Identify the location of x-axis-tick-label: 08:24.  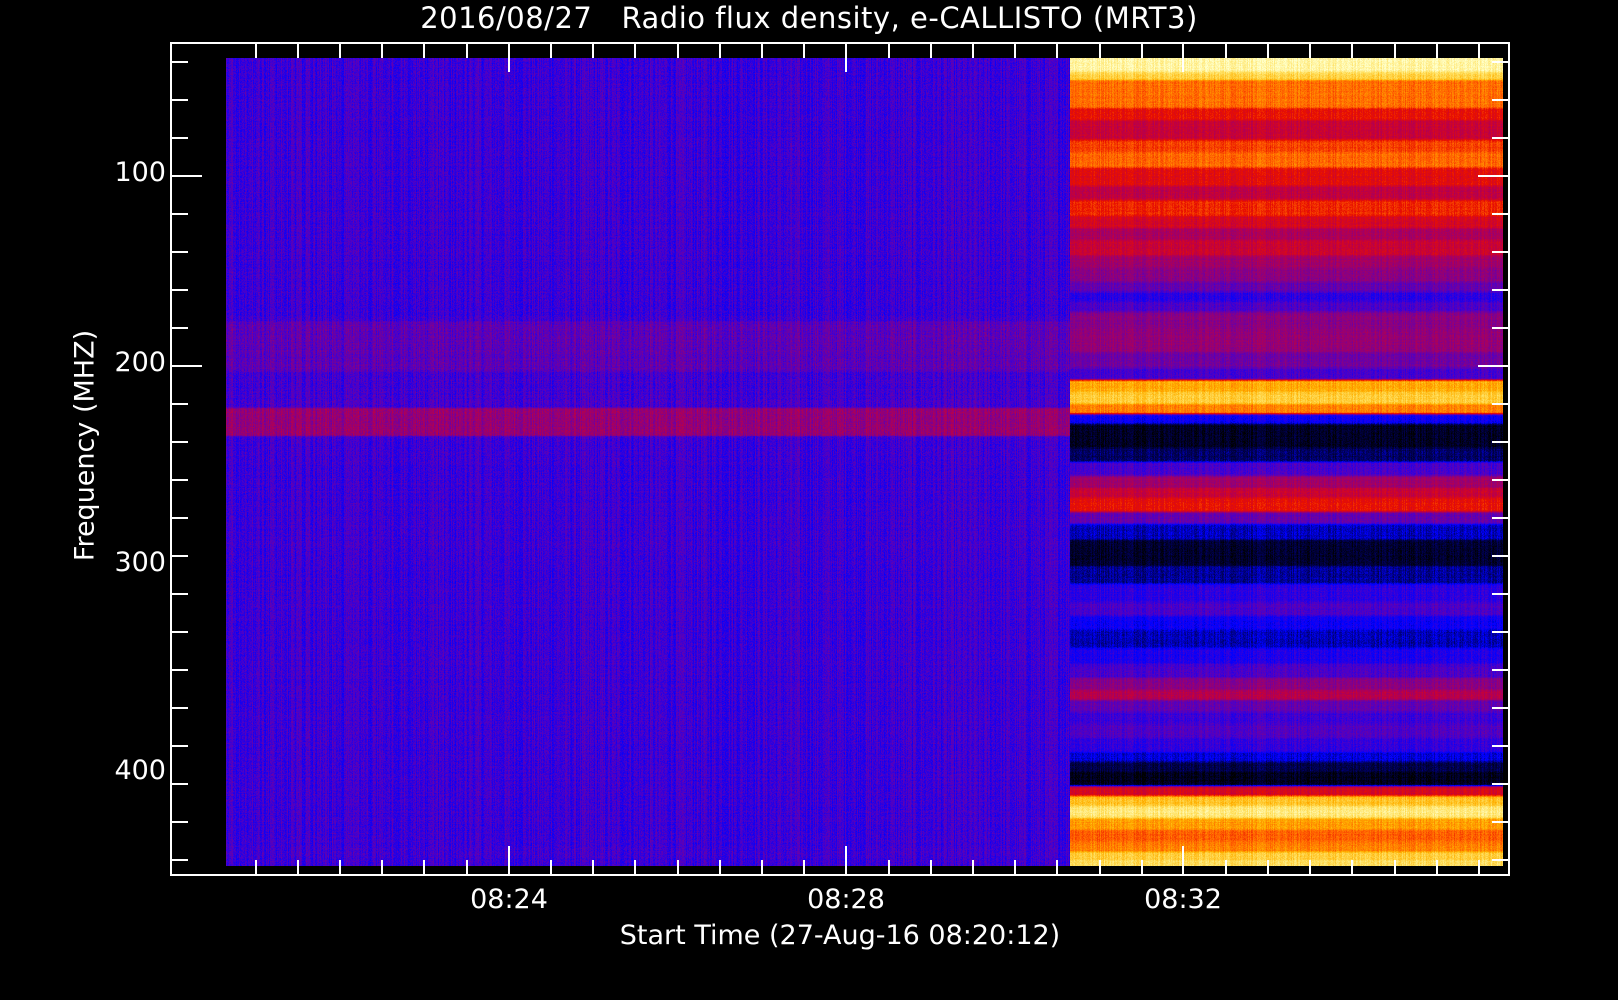
(509, 899).